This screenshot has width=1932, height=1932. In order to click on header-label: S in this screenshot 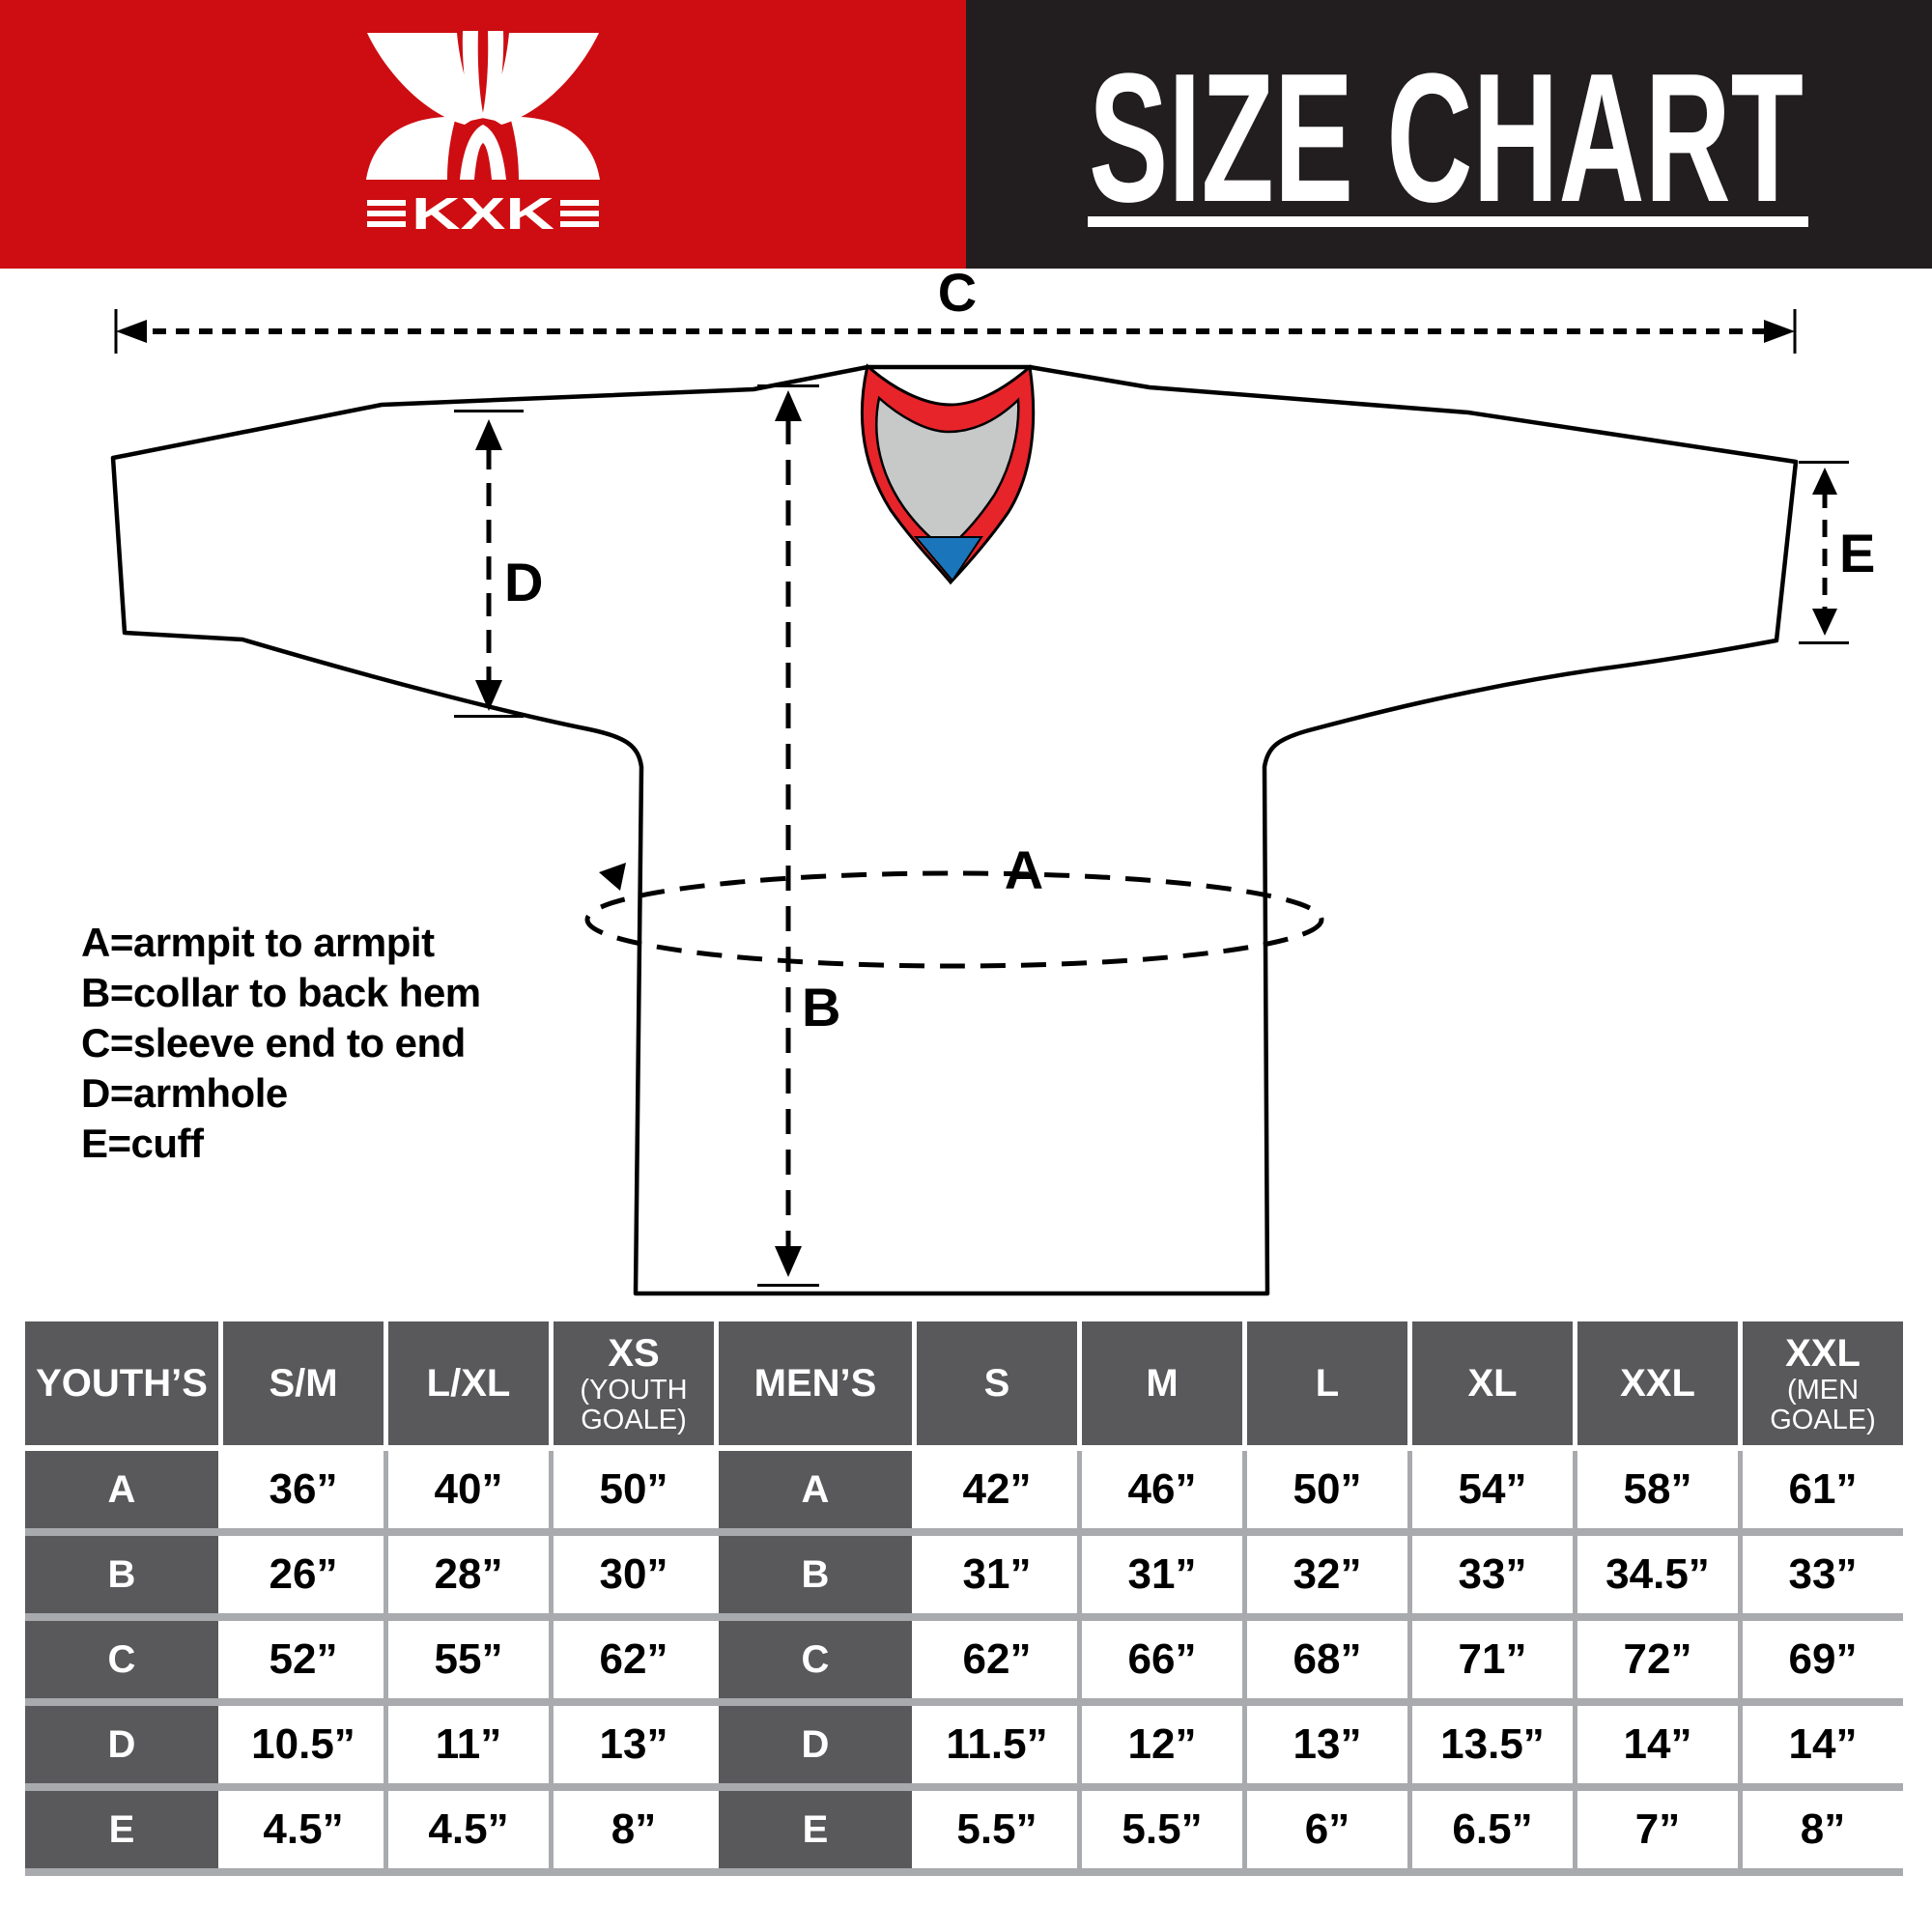, I will do `click(996, 1383)`.